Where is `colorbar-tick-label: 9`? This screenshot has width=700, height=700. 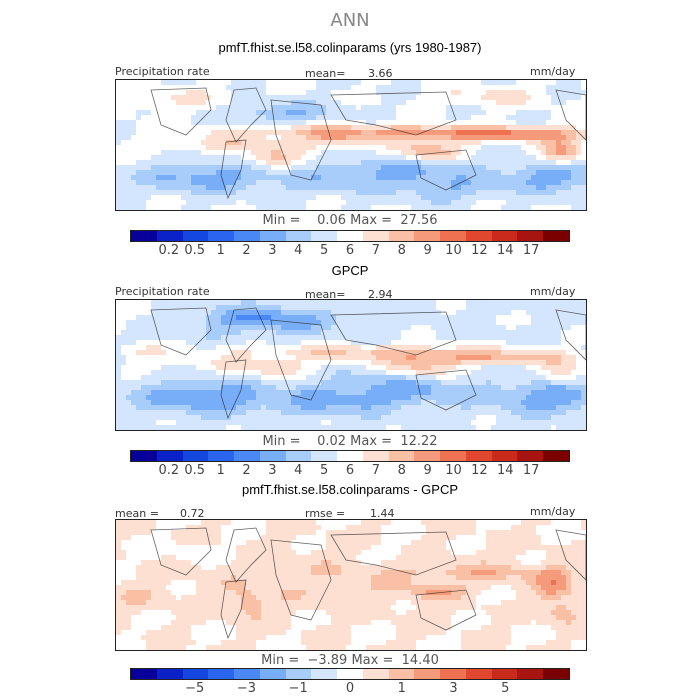
colorbar-tick-label: 9 is located at coordinates (427, 470).